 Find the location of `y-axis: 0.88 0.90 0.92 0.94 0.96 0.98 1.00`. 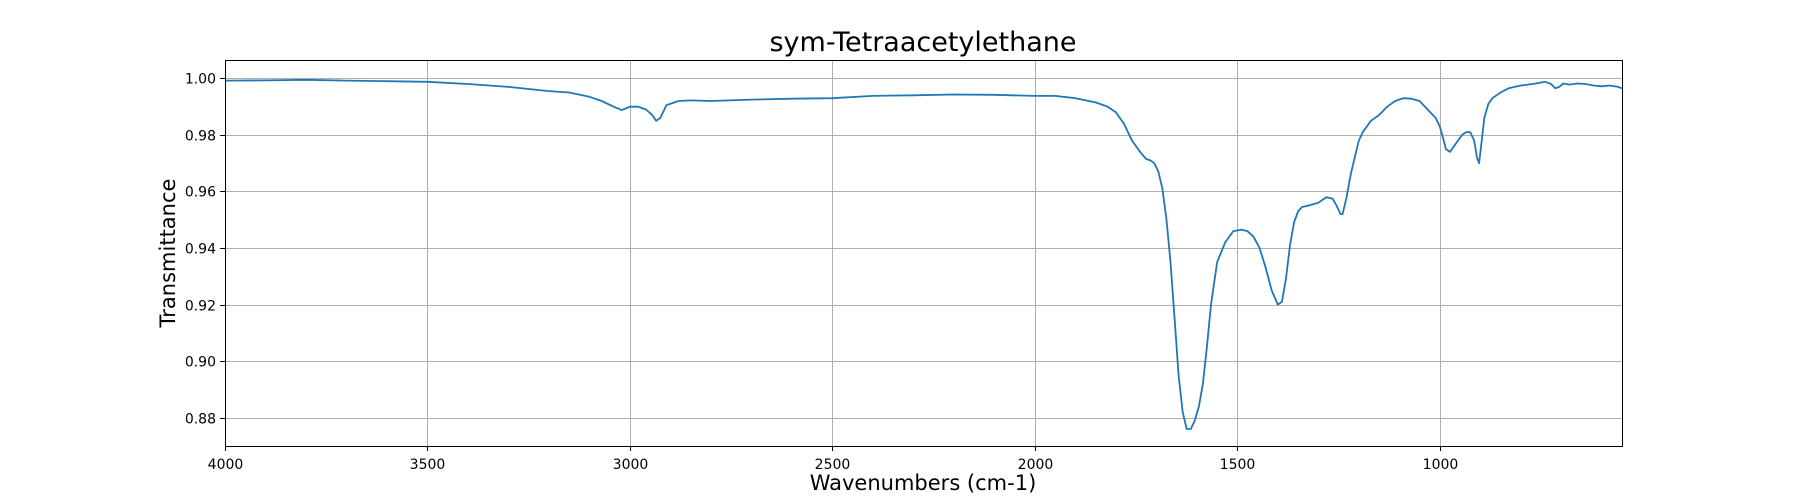

y-axis: 0.88 0.90 0.92 0.94 0.96 0.98 1.00 is located at coordinates (205, 250).